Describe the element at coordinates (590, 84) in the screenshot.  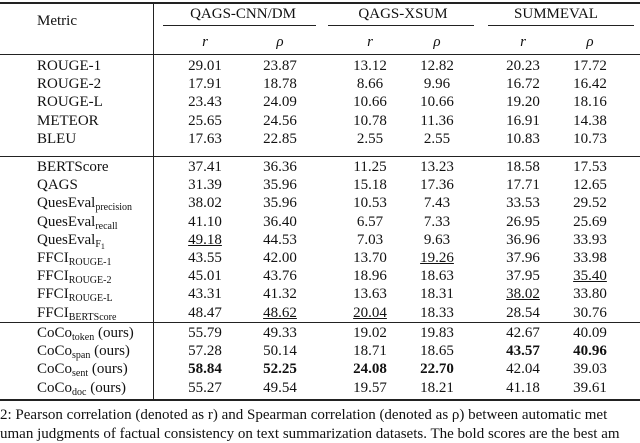
I see `cell: 16.42` at that location.